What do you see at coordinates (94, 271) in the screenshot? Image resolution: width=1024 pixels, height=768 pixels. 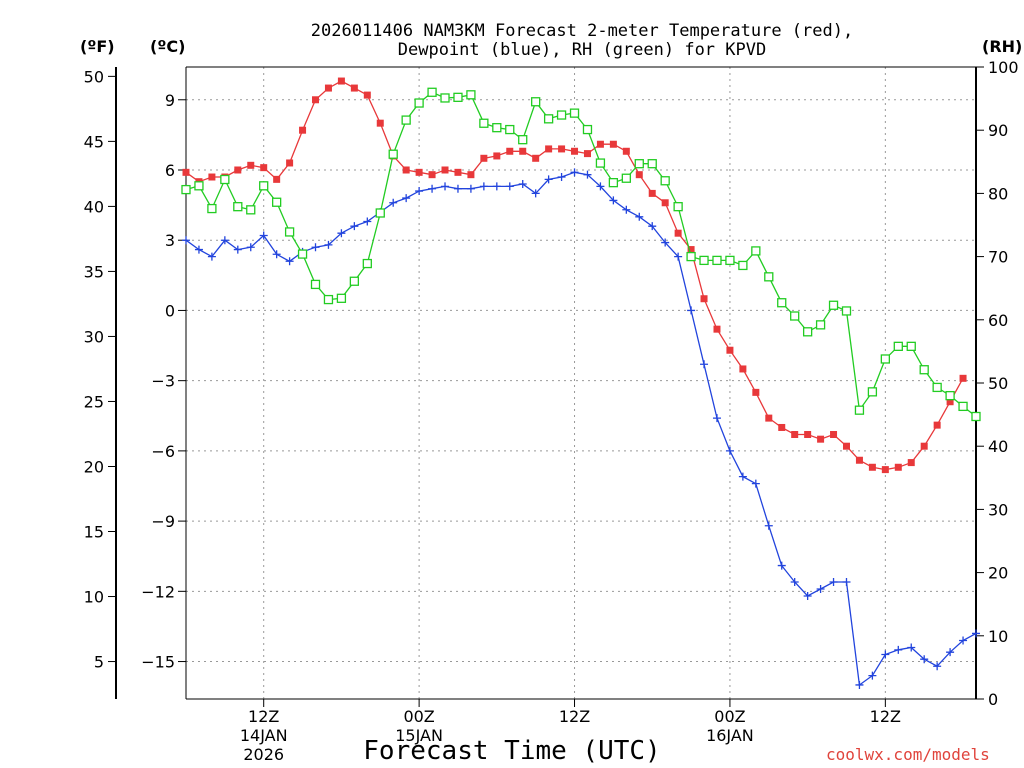 I see `fahrenheit-tick-label-3: 35` at bounding box center [94, 271].